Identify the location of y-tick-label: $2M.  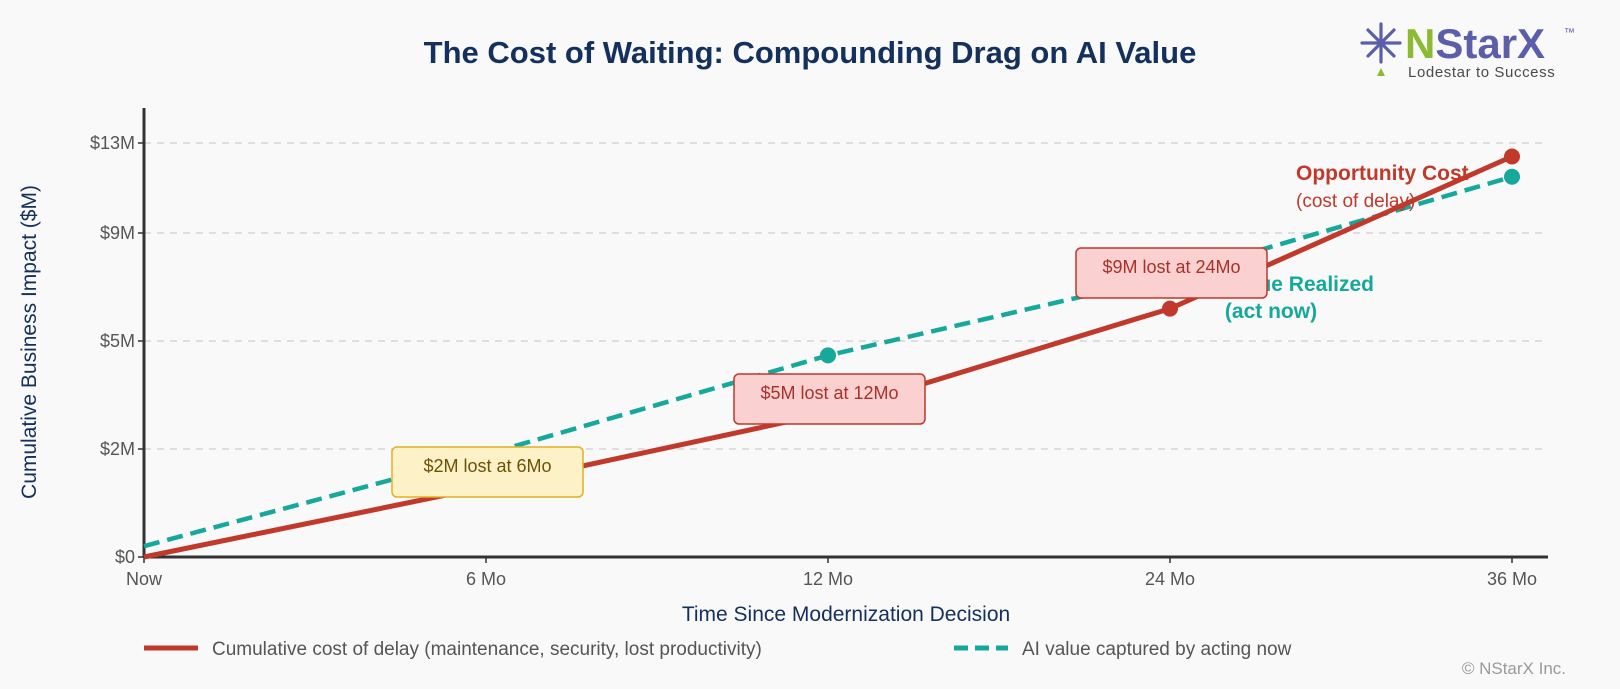
(117, 449).